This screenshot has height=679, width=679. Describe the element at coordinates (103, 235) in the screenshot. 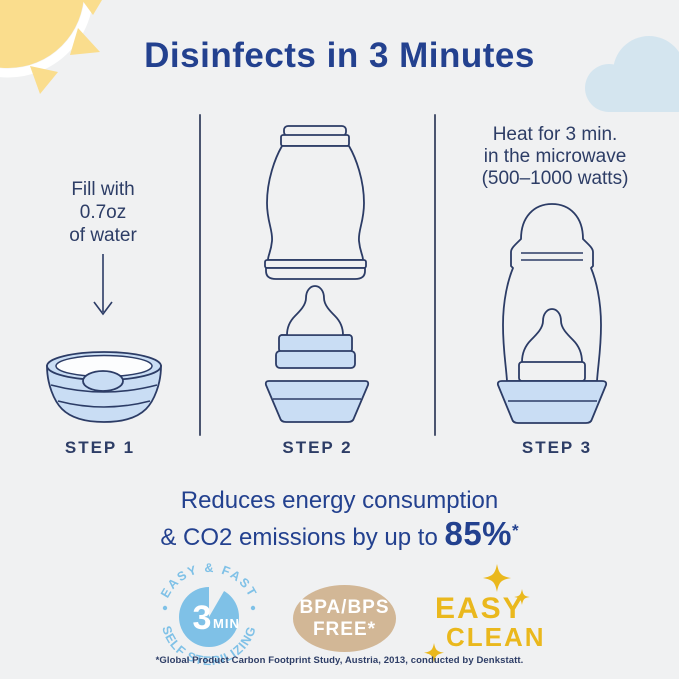

I see `step1-instruction-line: of water` at that location.